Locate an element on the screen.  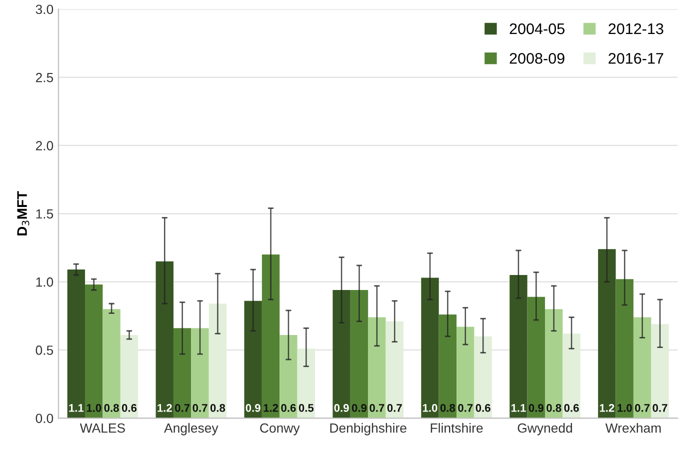
y-tick-label: 1.5 is located at coordinates (45, 214).